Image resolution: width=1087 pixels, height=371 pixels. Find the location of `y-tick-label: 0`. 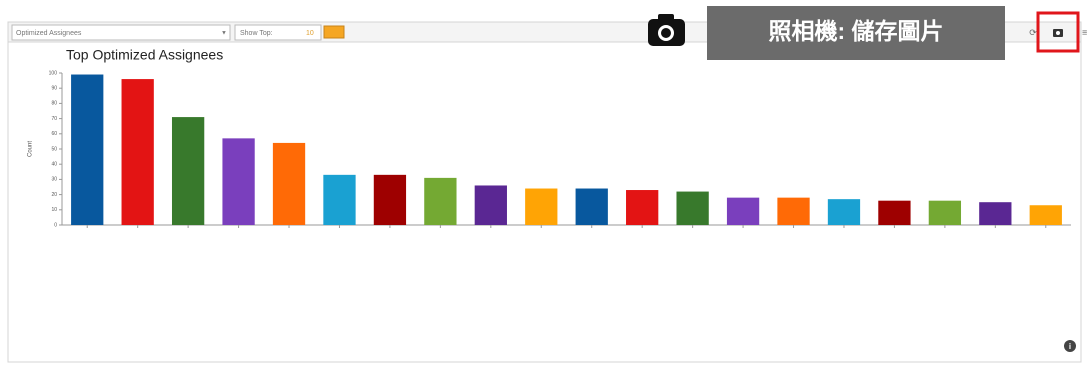

y-tick-label: 0 is located at coordinates (55, 225).